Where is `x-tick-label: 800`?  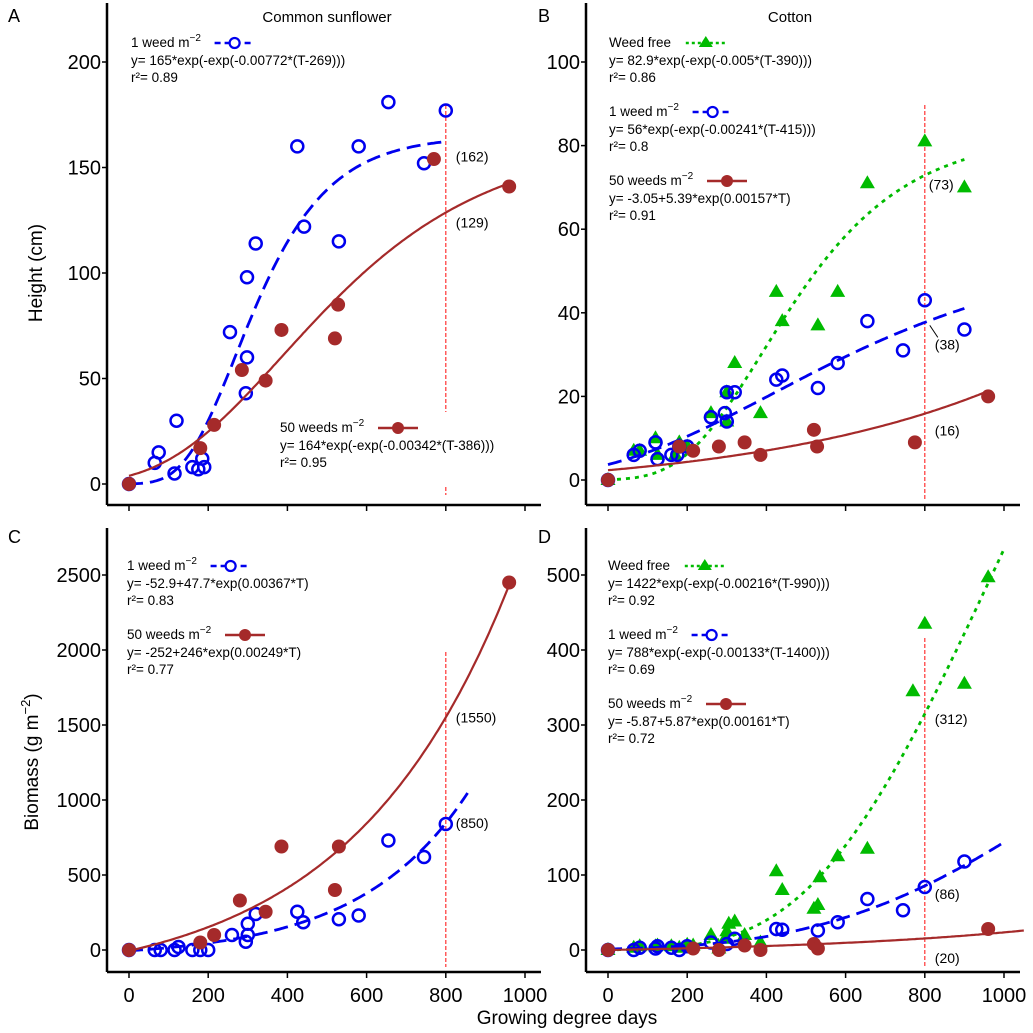 x-tick-label: 800 is located at coordinates (445, 996).